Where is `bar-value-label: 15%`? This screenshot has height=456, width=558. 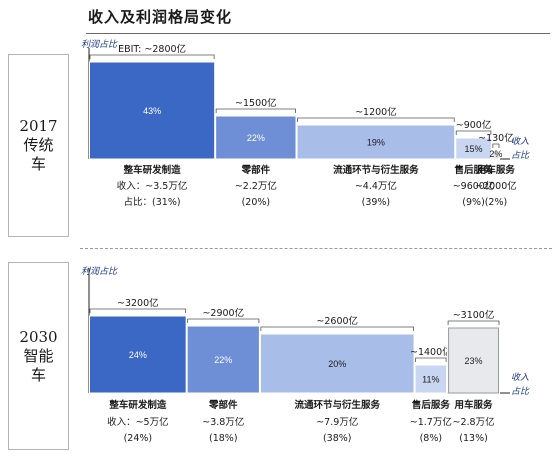 bar-value-label: 15% is located at coordinates (474, 149).